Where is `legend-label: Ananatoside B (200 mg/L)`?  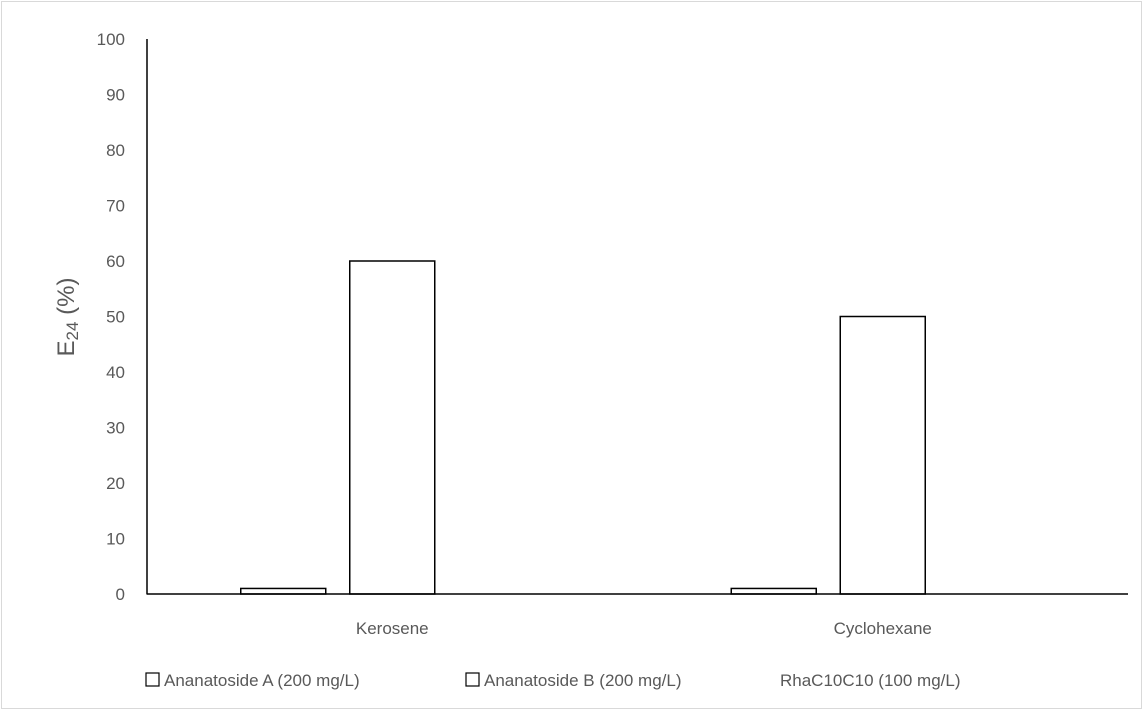 legend-label: Ananatoside B (200 mg/L) is located at coordinates (583, 680).